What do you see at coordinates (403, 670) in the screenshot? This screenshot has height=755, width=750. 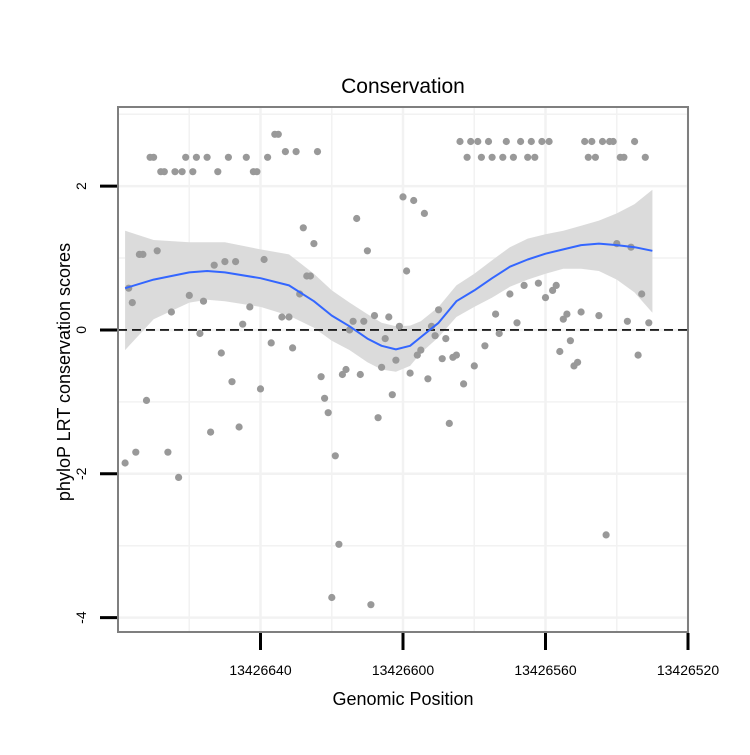 I see `x-tick-label: 13426600` at bounding box center [403, 670].